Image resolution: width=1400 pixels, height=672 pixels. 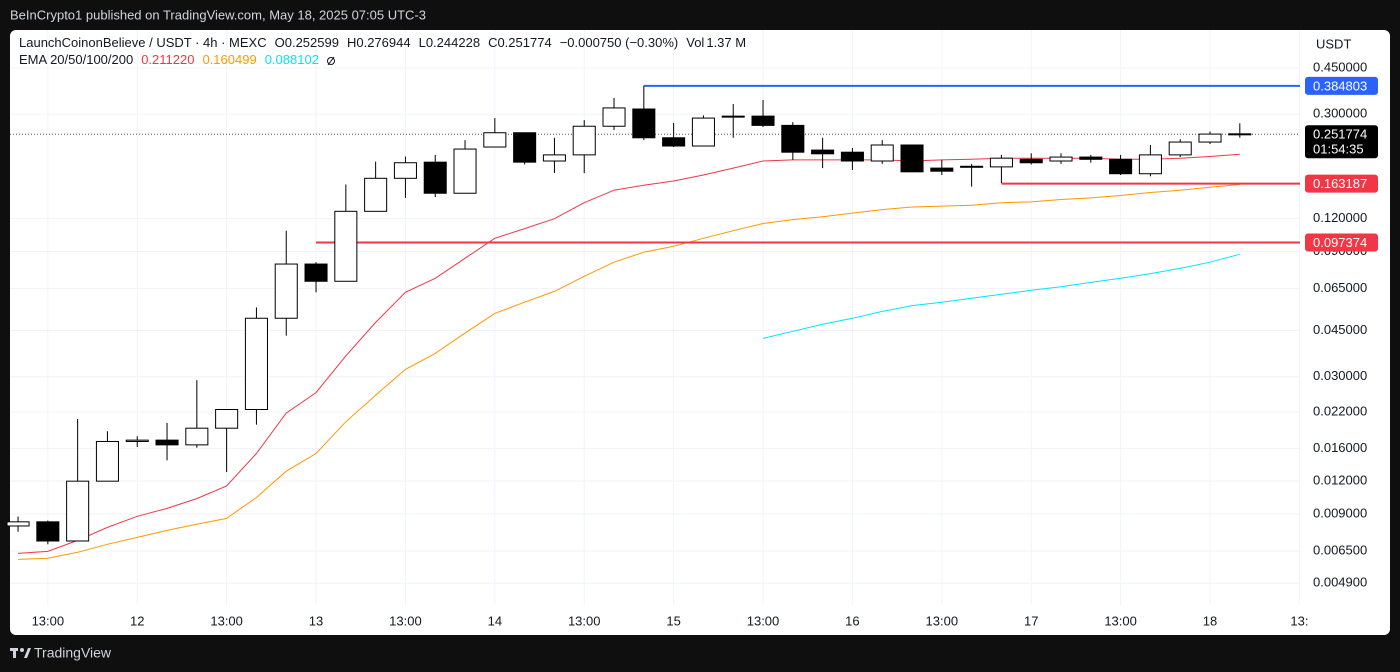 I want to click on ohlc-value: 0.276944, so click(x=383, y=42).